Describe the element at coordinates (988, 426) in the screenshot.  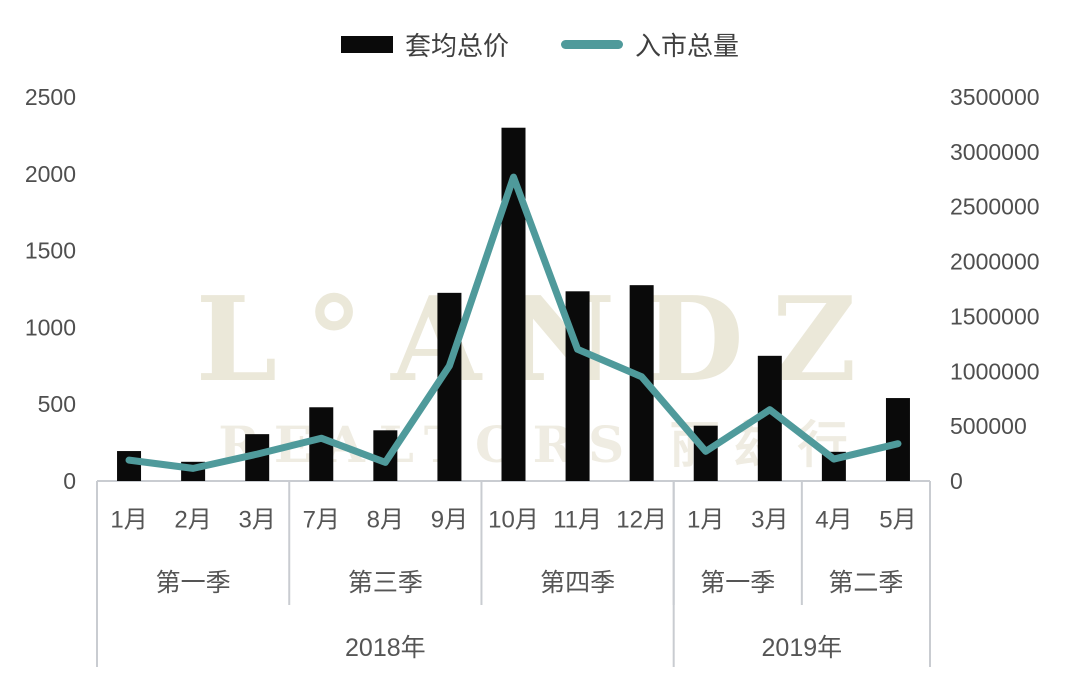
I see `right-axis-tick-label: 500000` at that location.